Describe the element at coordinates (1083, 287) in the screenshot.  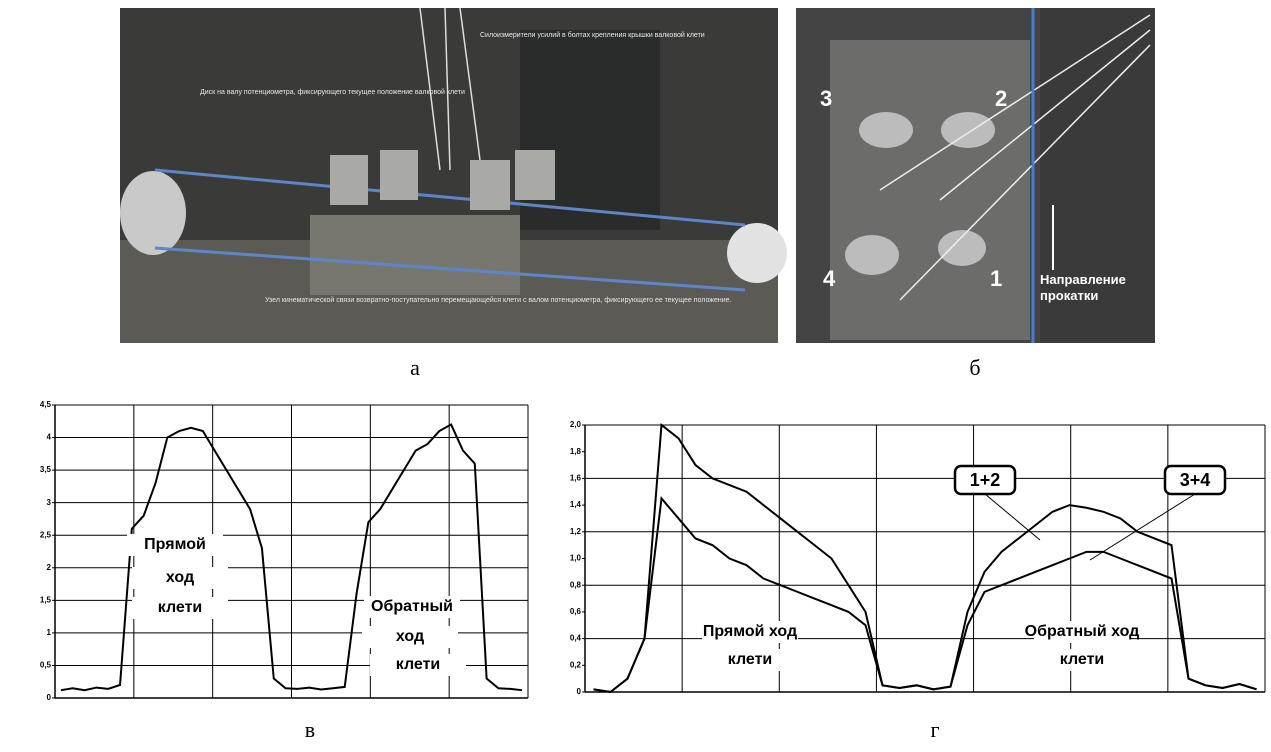
I see `direction-label: Направление прокатки` at that location.